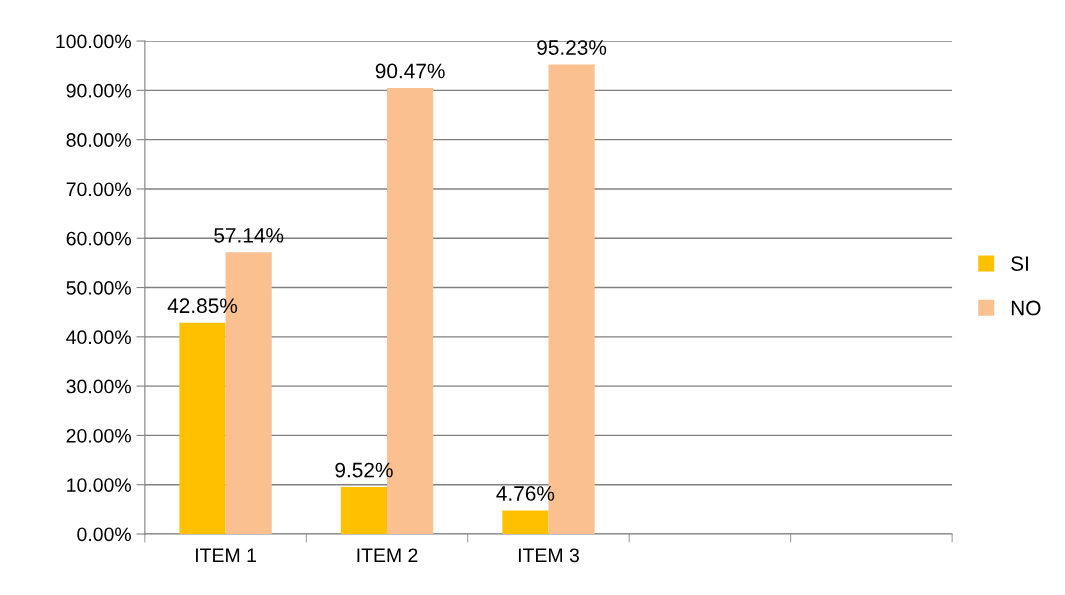 This screenshot has width=1065, height=595. Describe the element at coordinates (98, 140) in the screenshot. I see `y-tick-label: 80.00%` at that location.